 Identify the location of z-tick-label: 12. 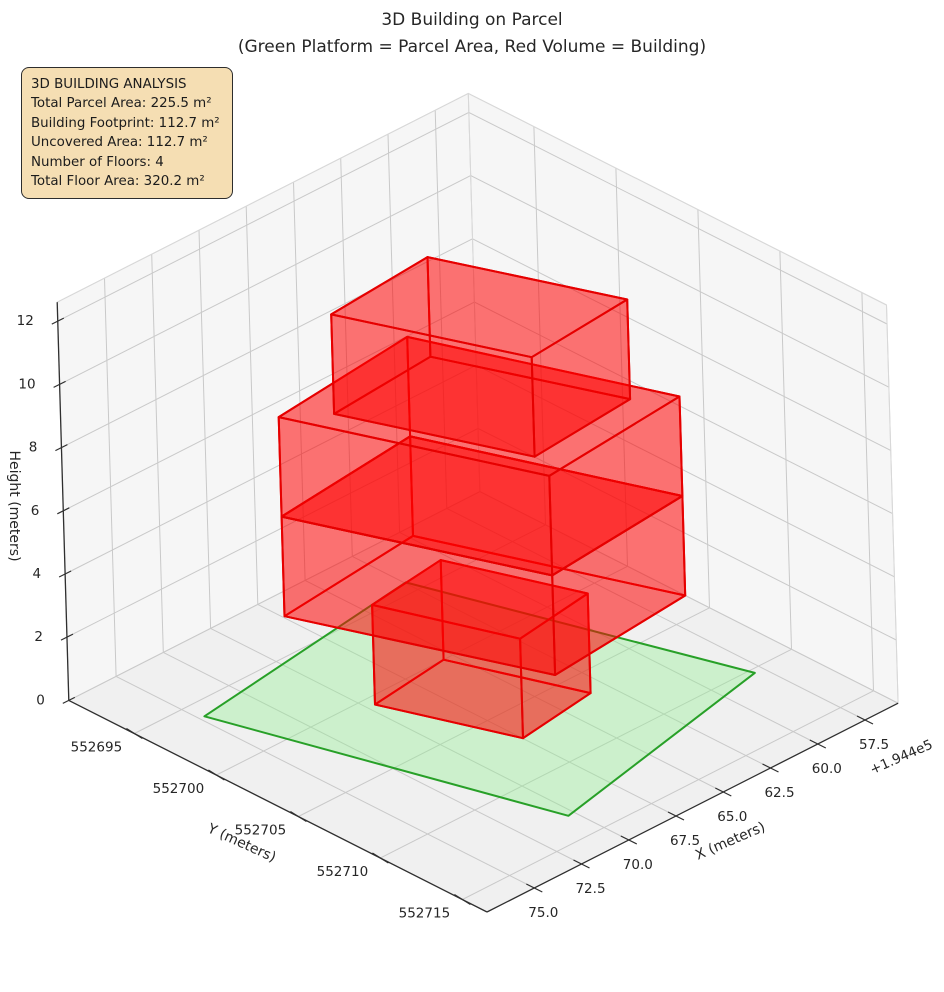
(25, 321).